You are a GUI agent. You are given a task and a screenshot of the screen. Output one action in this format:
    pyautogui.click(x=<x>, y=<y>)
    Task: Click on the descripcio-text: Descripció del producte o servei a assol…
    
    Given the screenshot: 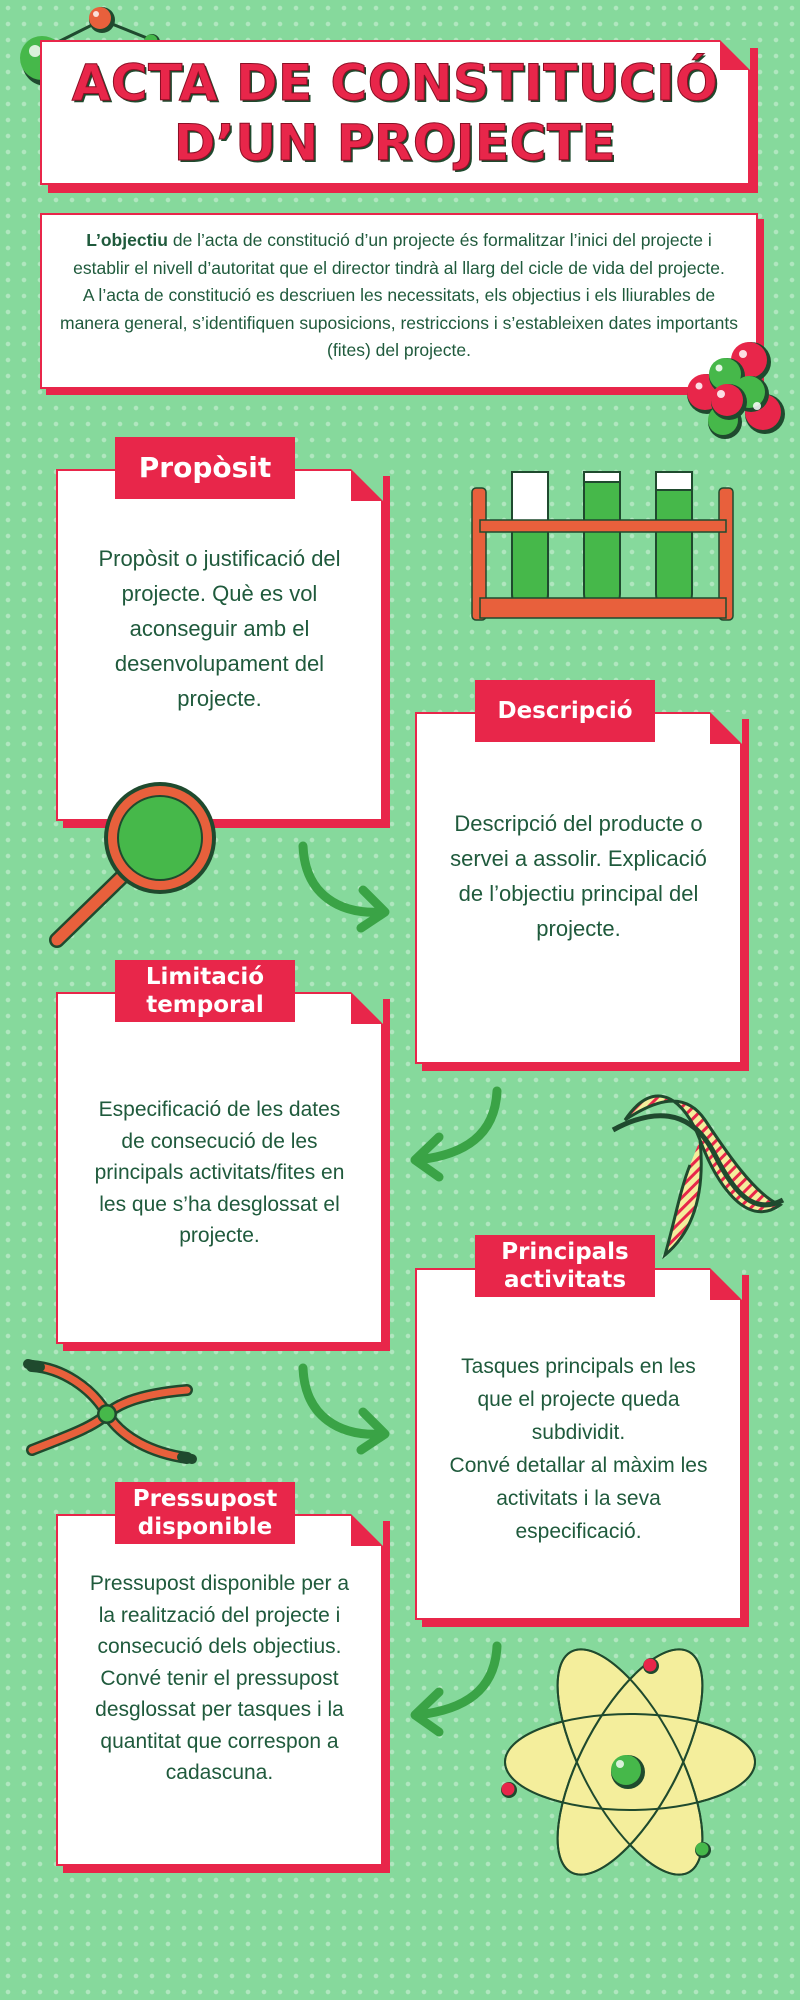 What is the action you would take?
    pyautogui.click(x=578, y=876)
    